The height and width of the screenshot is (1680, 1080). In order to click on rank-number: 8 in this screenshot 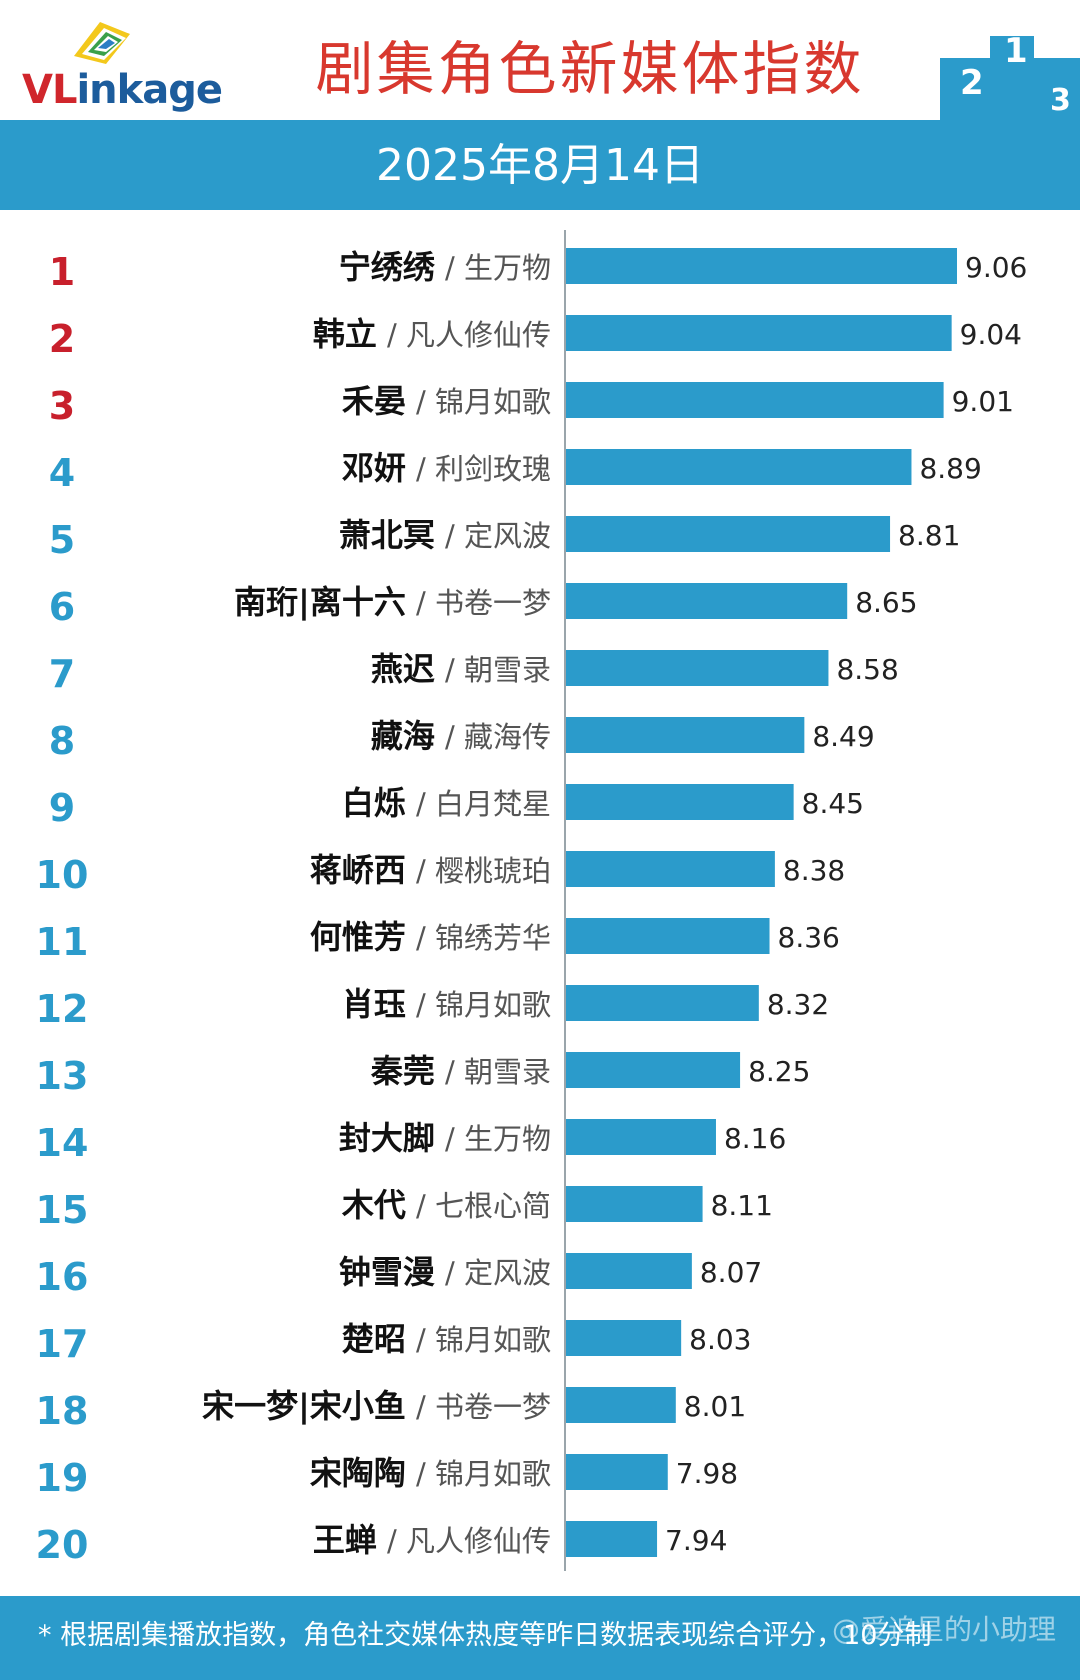, I will do `click(62, 741)`.